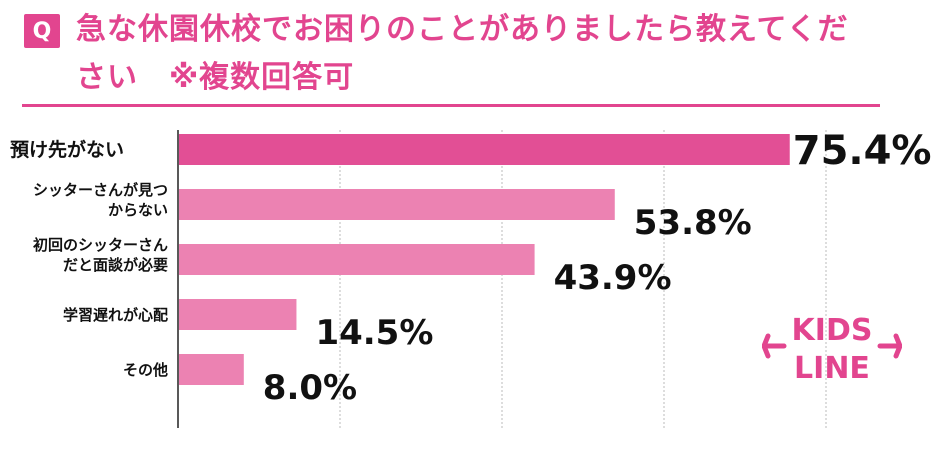 This screenshot has width=944, height=452. What do you see at coordinates (832, 349) in the screenshot?
I see `kidsline-logo: KIDS LINE` at bounding box center [832, 349].